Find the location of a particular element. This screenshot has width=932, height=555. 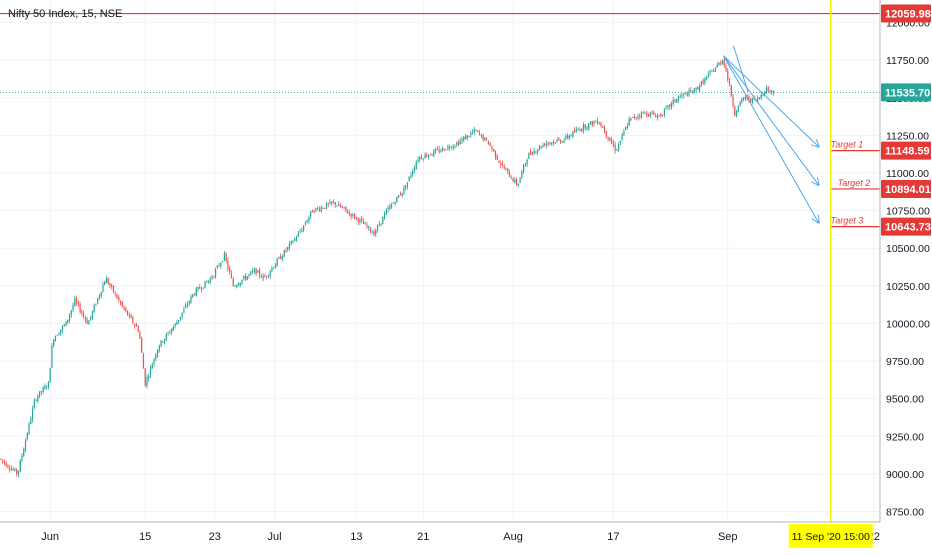

y-tick-label: 10250.00 is located at coordinates (908, 287).